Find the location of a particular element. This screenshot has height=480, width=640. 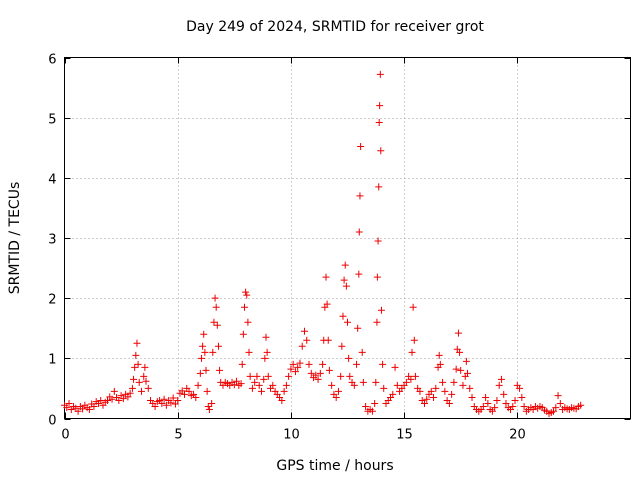

y-axis-label: SRMTID / TECUs is located at coordinates (15, 238).